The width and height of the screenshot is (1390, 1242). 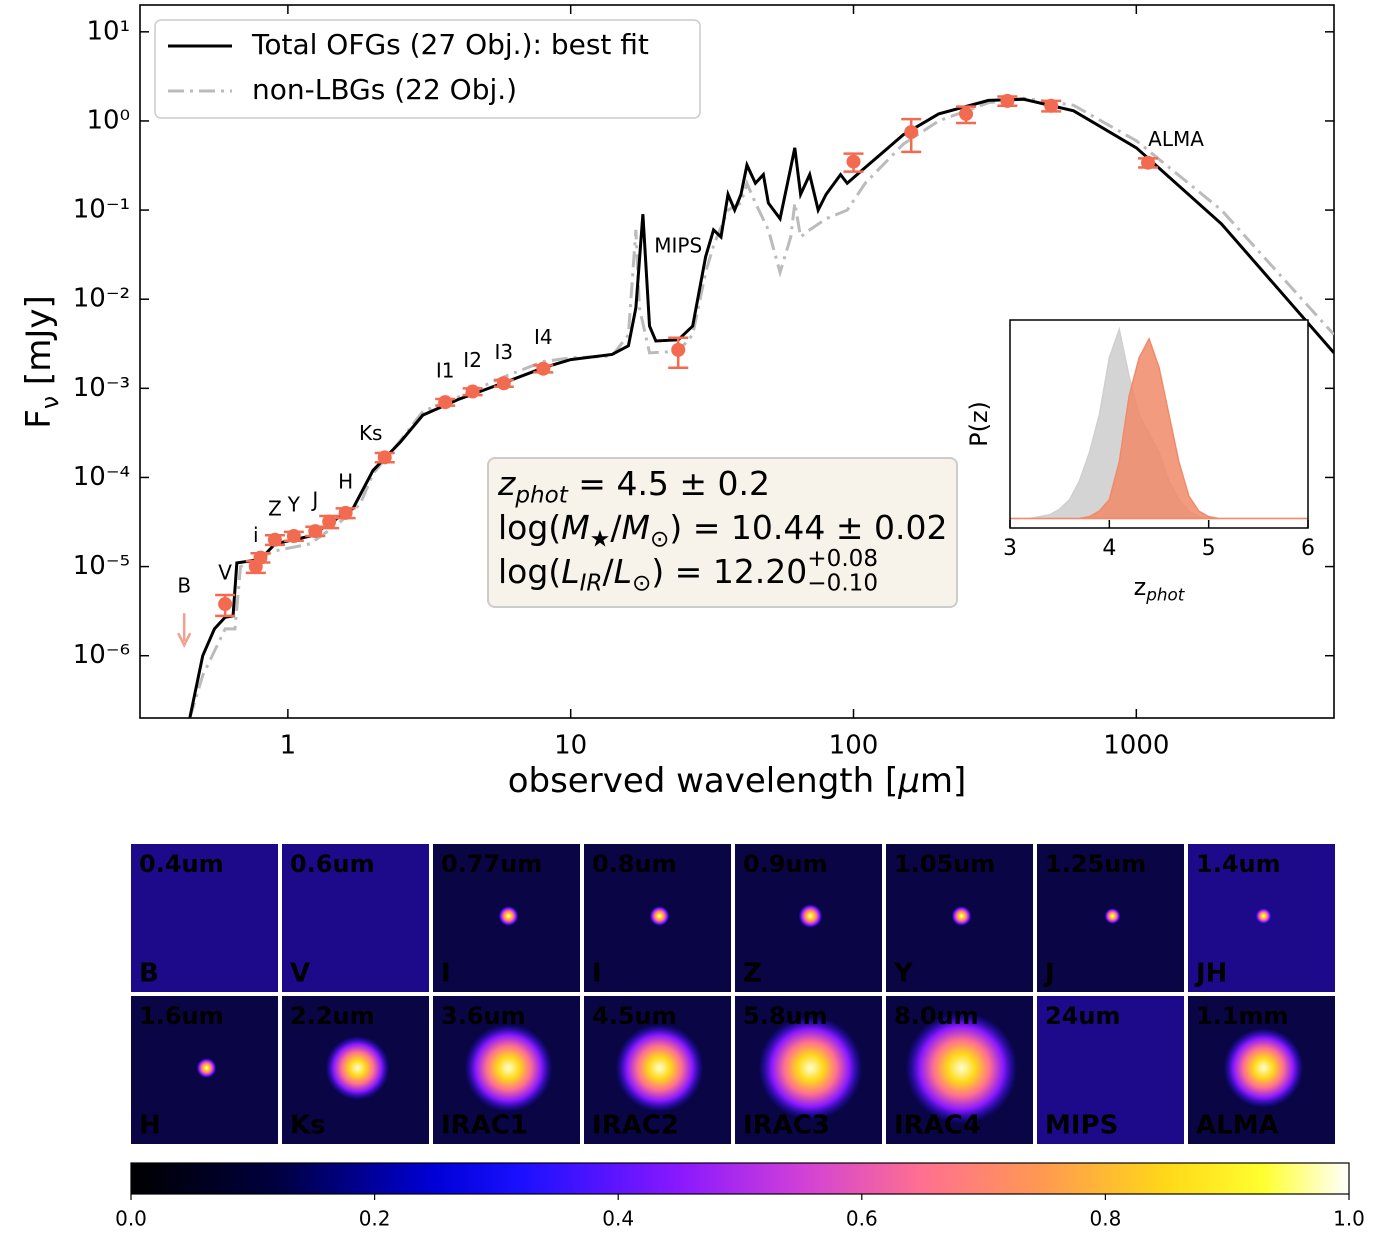 I want to click on annotation-box, so click(x=722, y=532).